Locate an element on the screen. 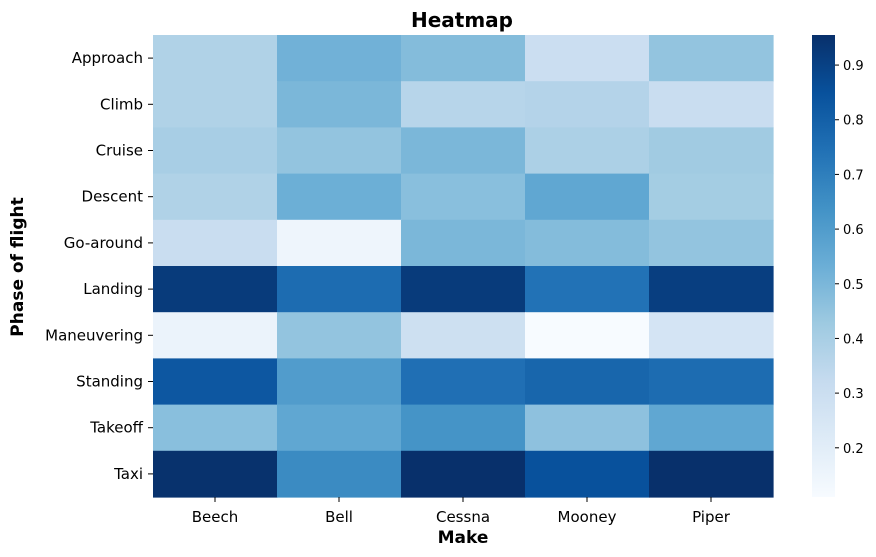 The height and width of the screenshot is (557, 876). colorbar-bar is located at coordinates (823, 266).